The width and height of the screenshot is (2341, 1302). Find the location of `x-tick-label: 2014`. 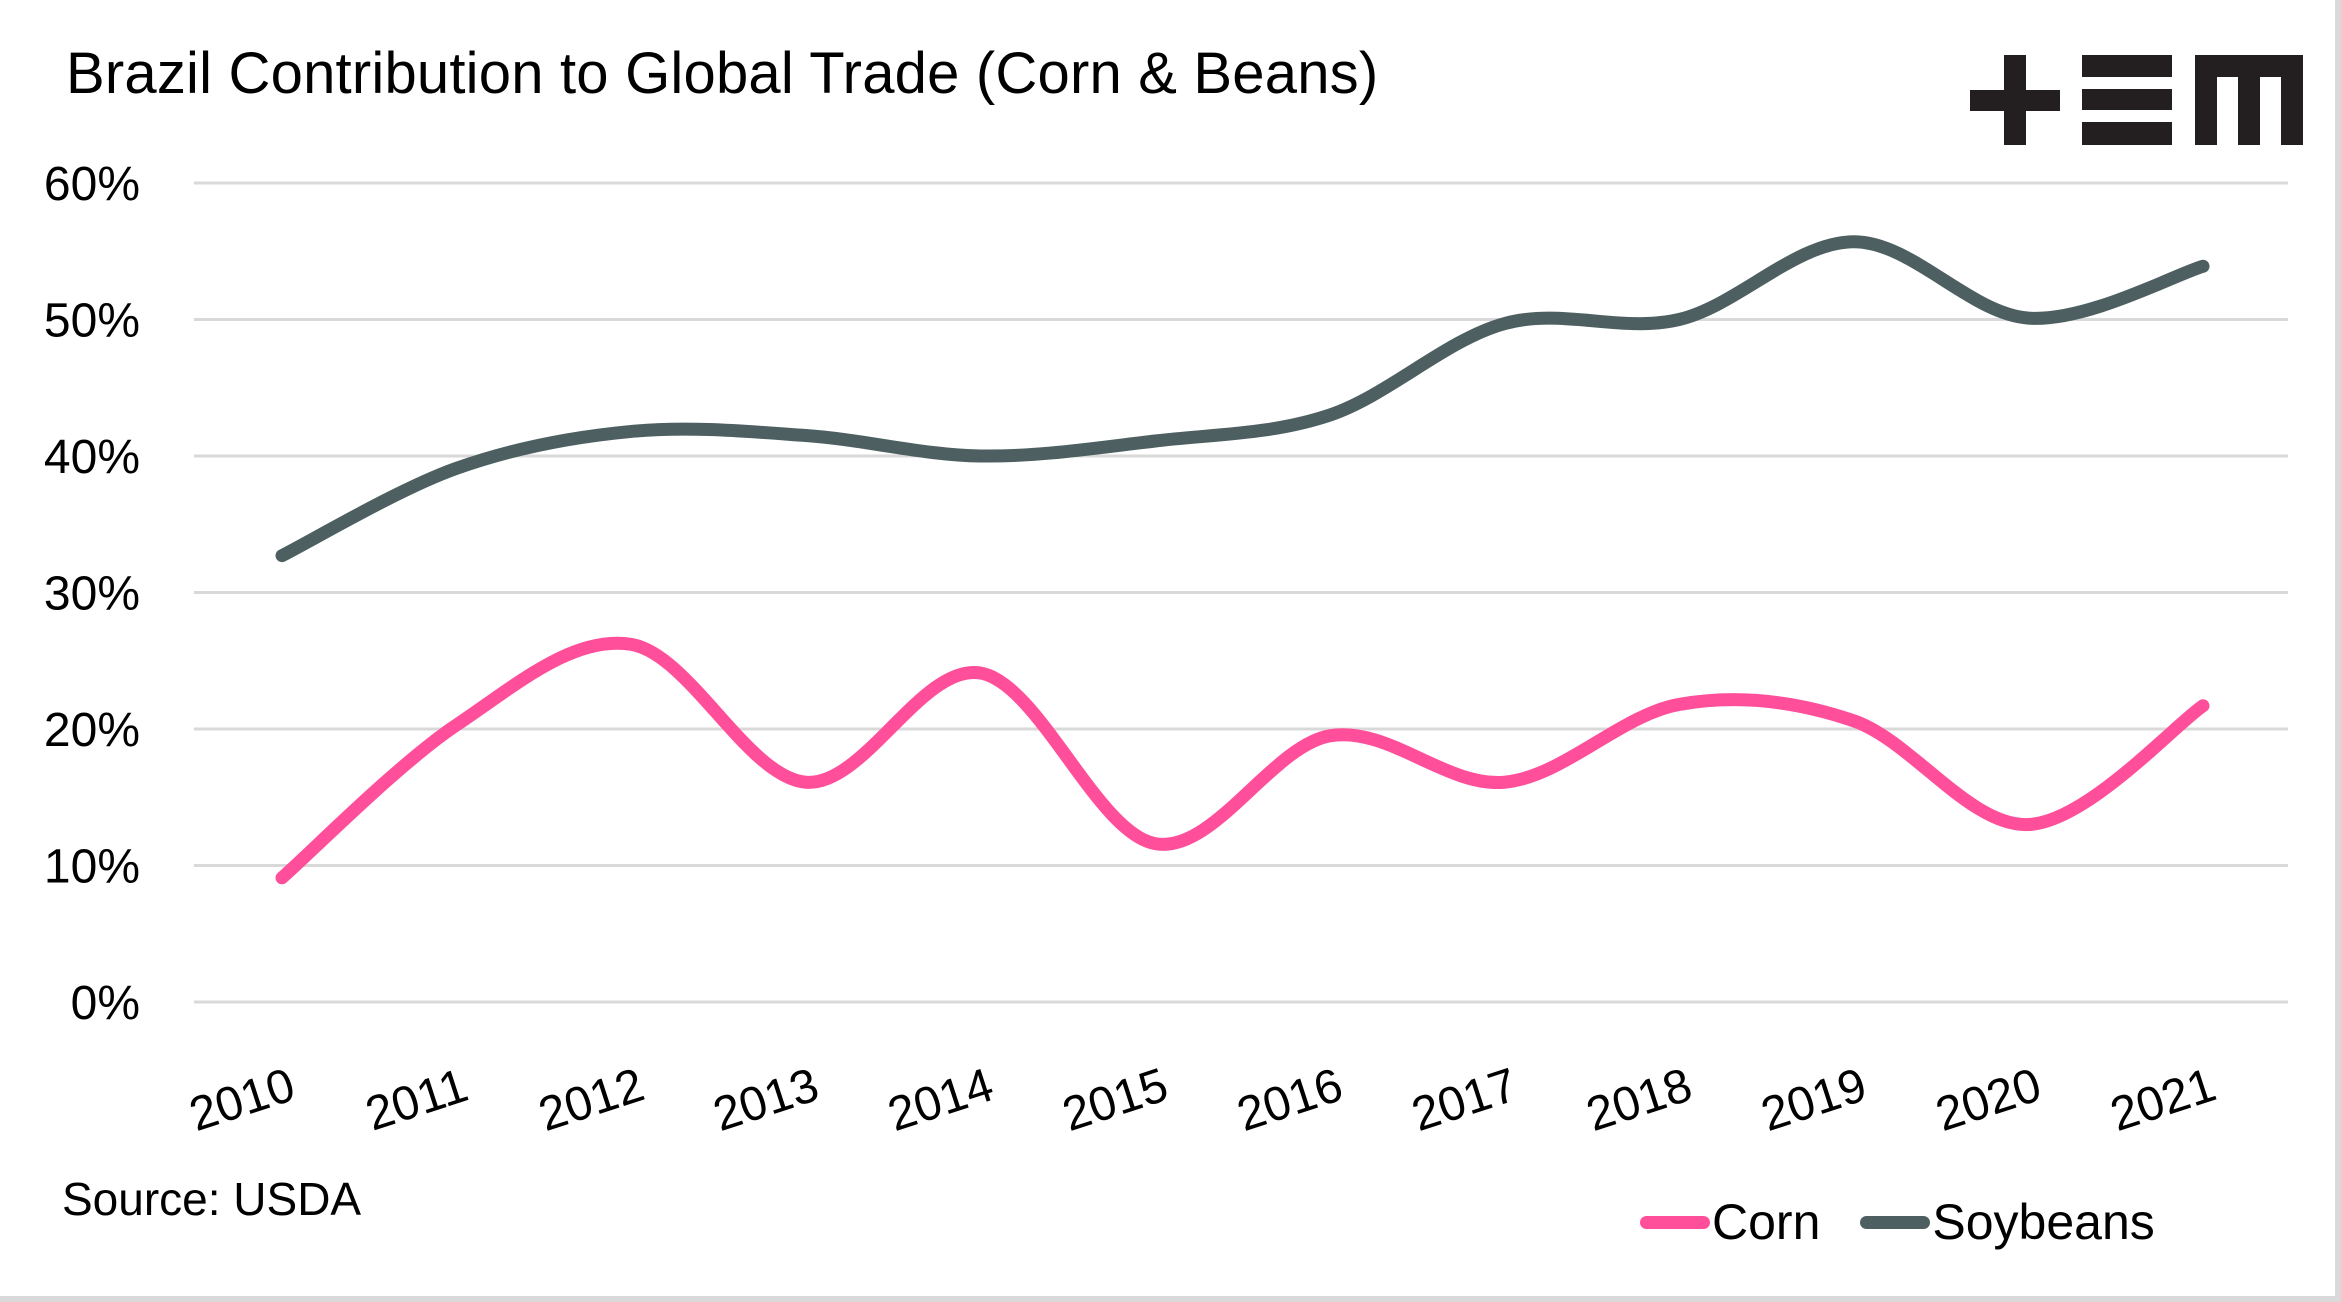

x-tick-label: 2014 is located at coordinates (941, 1100).